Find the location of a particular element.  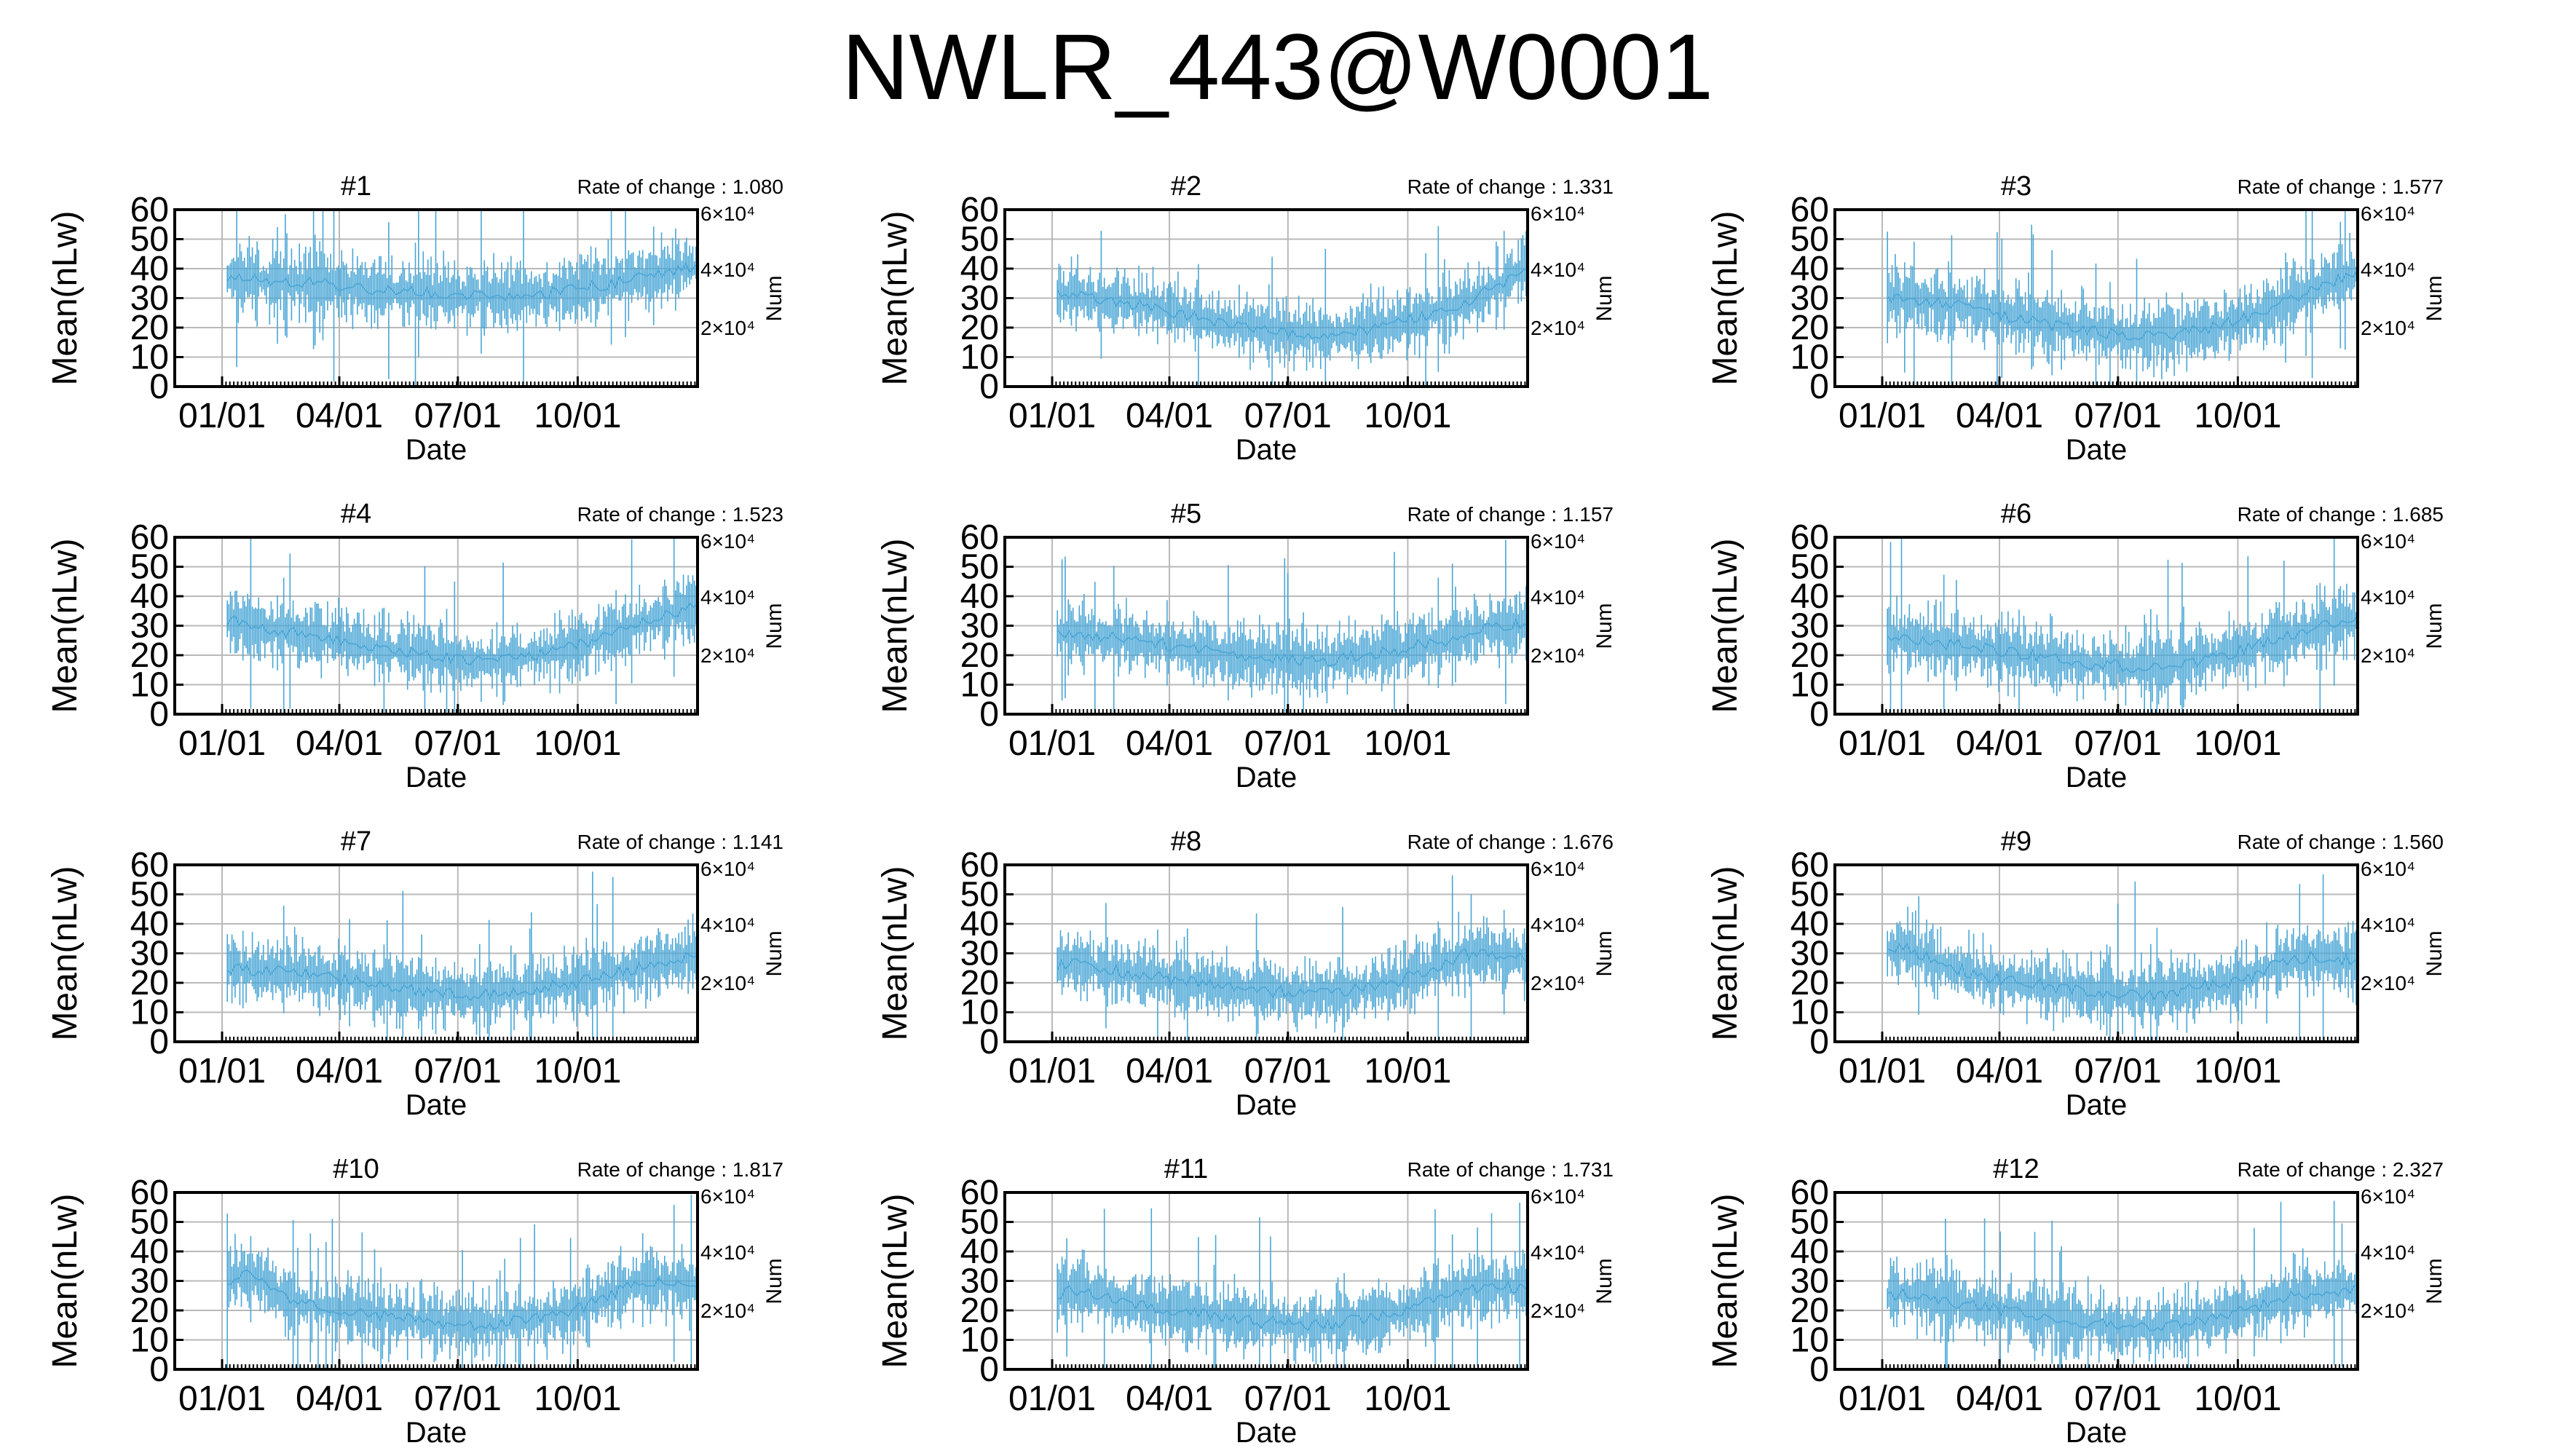

panel-title: #11 is located at coordinates (1186, 1169).